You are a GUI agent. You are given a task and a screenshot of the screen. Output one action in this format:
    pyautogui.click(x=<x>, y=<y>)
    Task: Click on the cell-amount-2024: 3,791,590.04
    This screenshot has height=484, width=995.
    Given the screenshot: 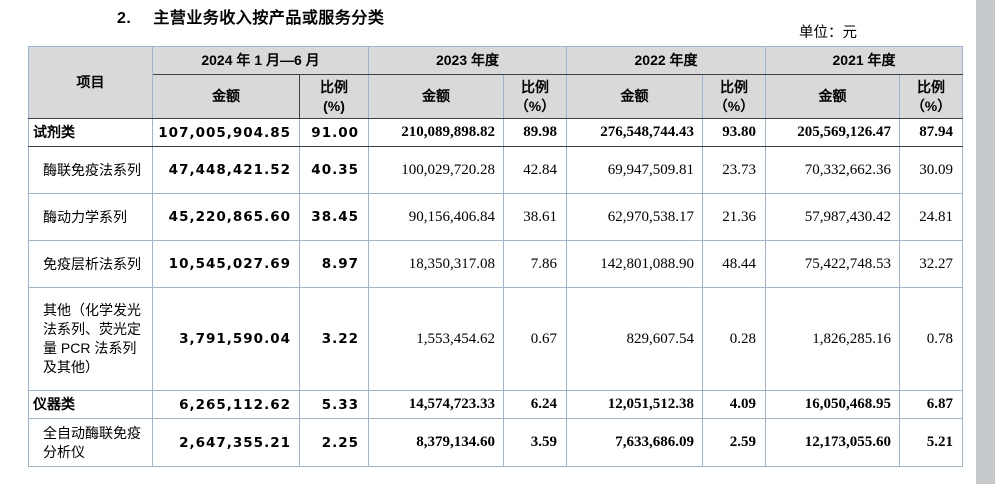 What is the action you would take?
    pyautogui.click(x=226, y=339)
    